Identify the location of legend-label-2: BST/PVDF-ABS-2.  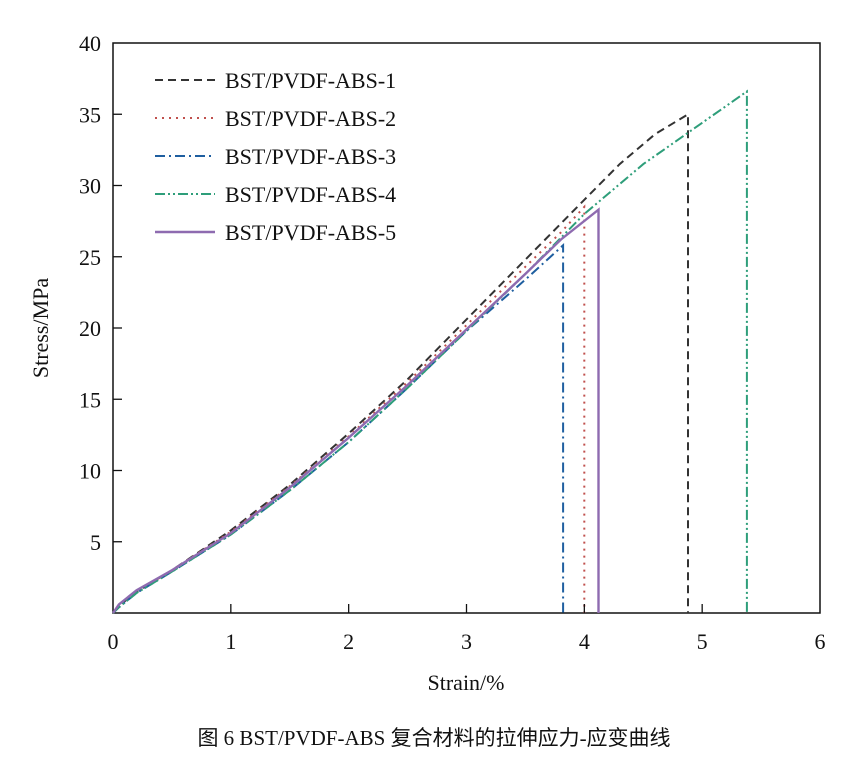
(310, 118).